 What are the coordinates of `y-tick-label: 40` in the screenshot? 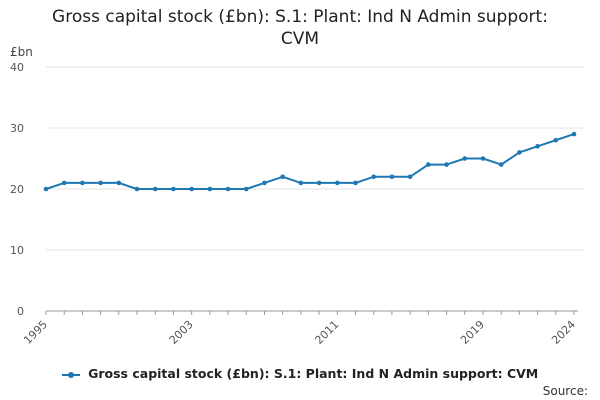 It's located at (17, 67).